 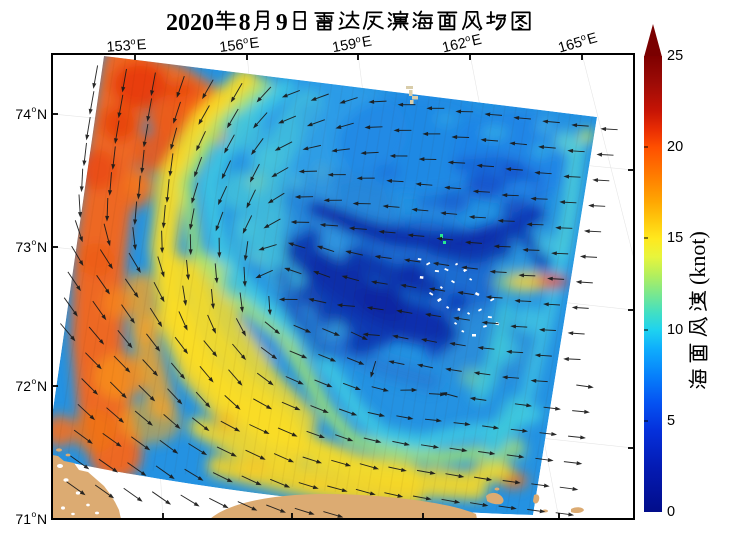 I want to click on svg-text: 20, so click(x=675, y=147).